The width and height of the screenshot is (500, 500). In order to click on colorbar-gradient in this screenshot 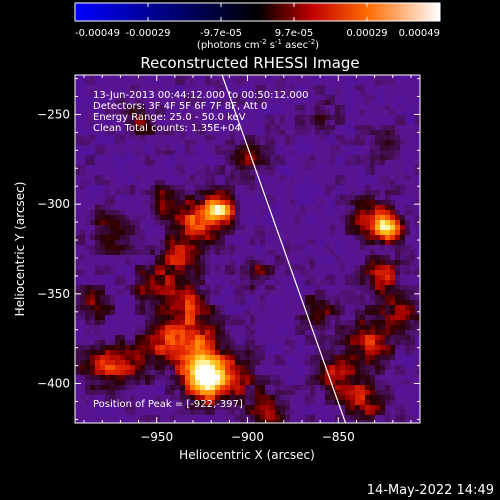, I will do `click(257, 12)`.